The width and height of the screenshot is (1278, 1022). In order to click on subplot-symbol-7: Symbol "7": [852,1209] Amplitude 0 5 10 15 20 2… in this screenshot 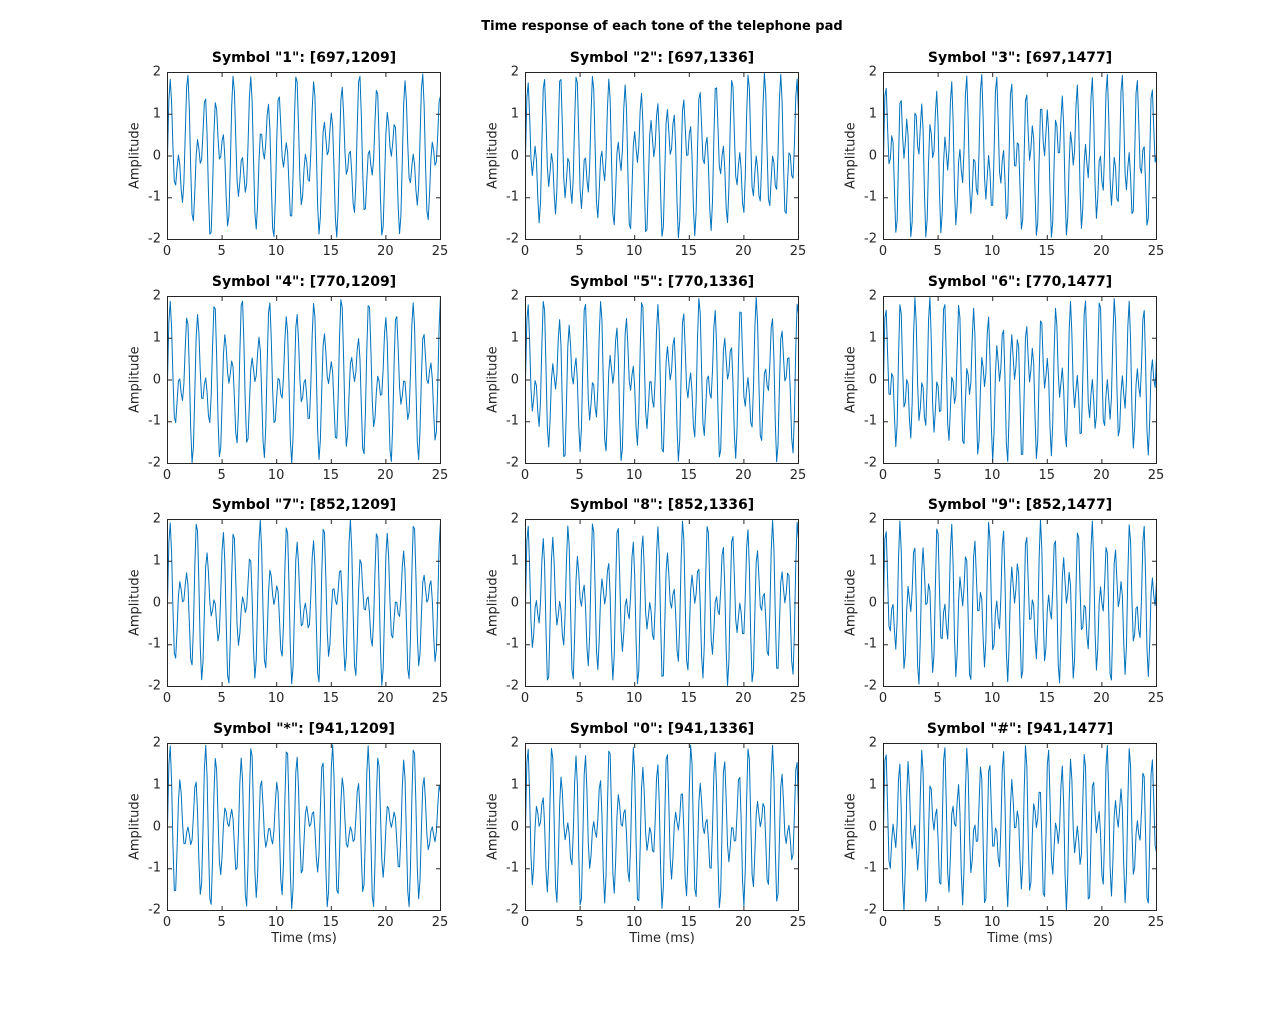, I will do `click(288, 601)`.